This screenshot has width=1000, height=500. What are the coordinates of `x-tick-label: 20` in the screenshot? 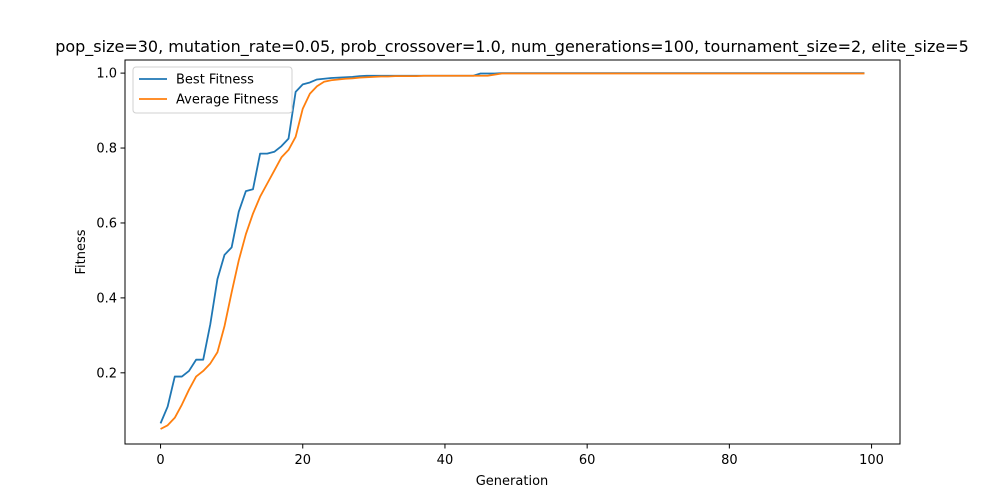 It's located at (302, 460).